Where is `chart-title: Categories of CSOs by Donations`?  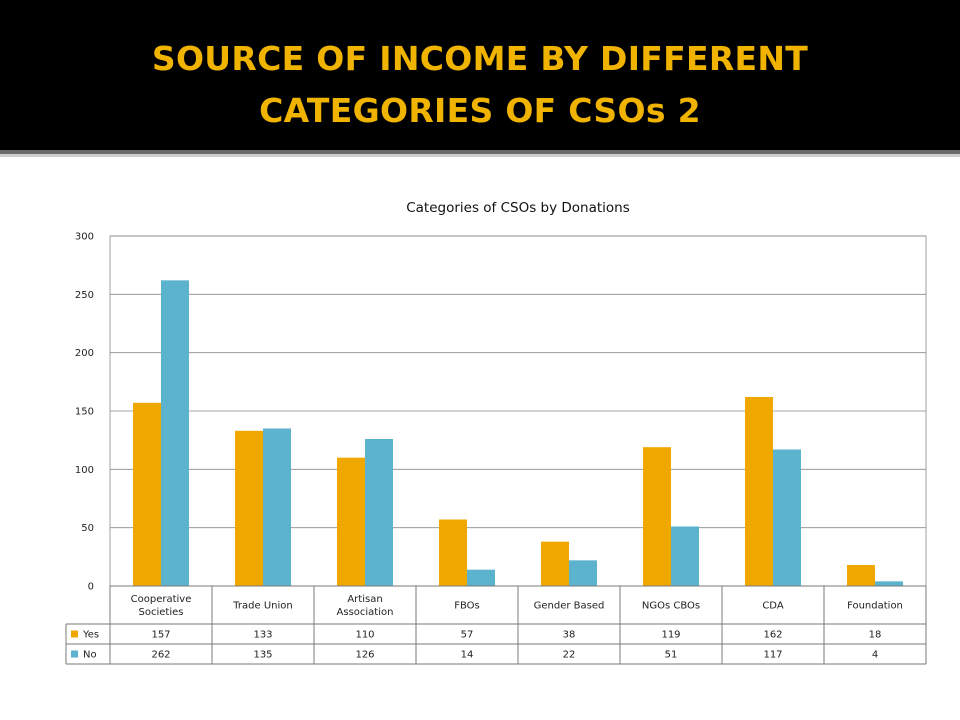 chart-title: Categories of CSOs by Donations is located at coordinates (518, 208).